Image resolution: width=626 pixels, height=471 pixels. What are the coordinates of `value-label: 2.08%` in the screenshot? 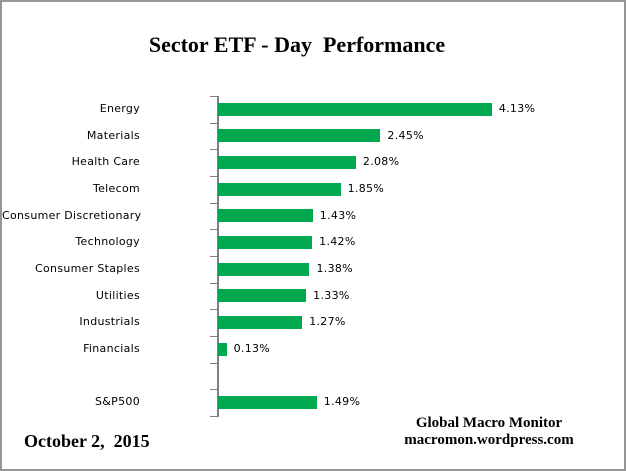 It's located at (381, 162).